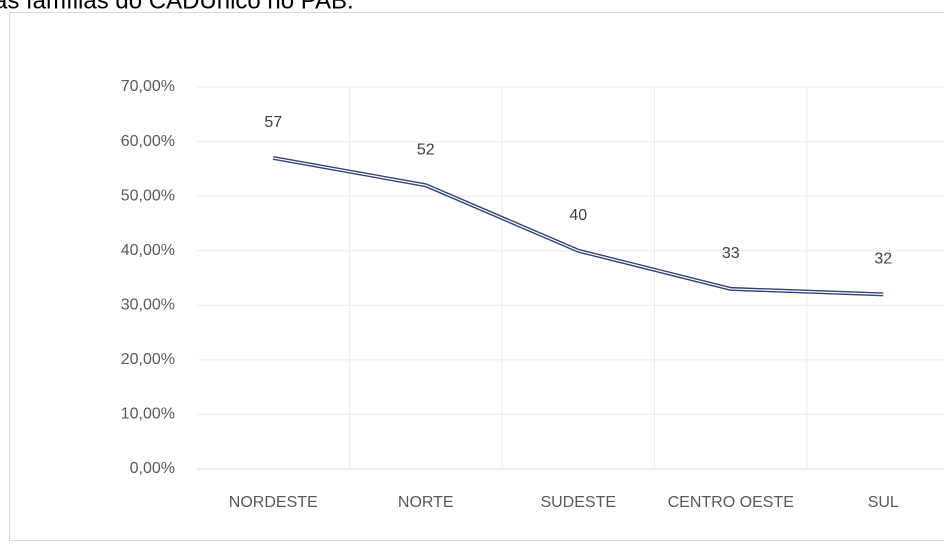 This screenshot has width=944, height=556. Describe the element at coordinates (273, 502) in the screenshot. I see `x-tick-label: NORDESTE` at that location.